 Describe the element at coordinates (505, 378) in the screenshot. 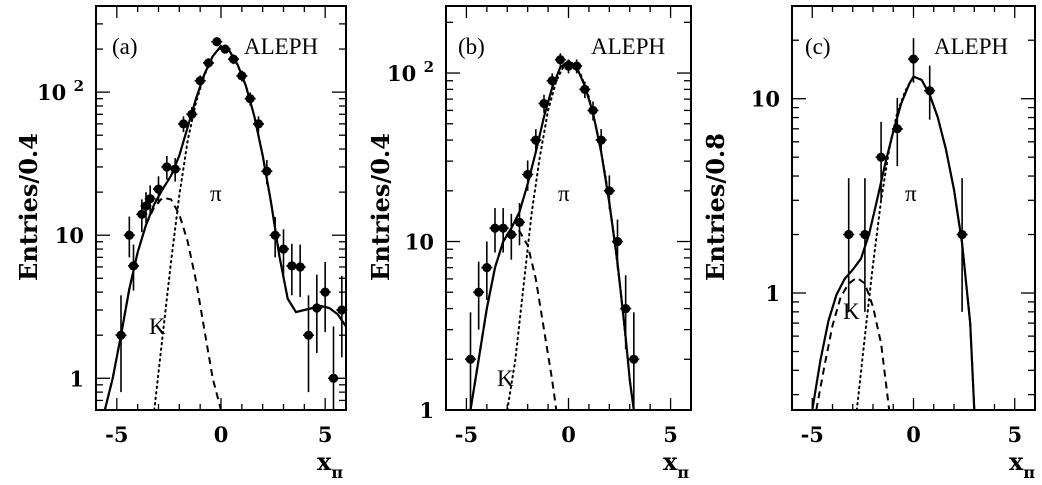

I see `panel-b-k-label: K` at that location.